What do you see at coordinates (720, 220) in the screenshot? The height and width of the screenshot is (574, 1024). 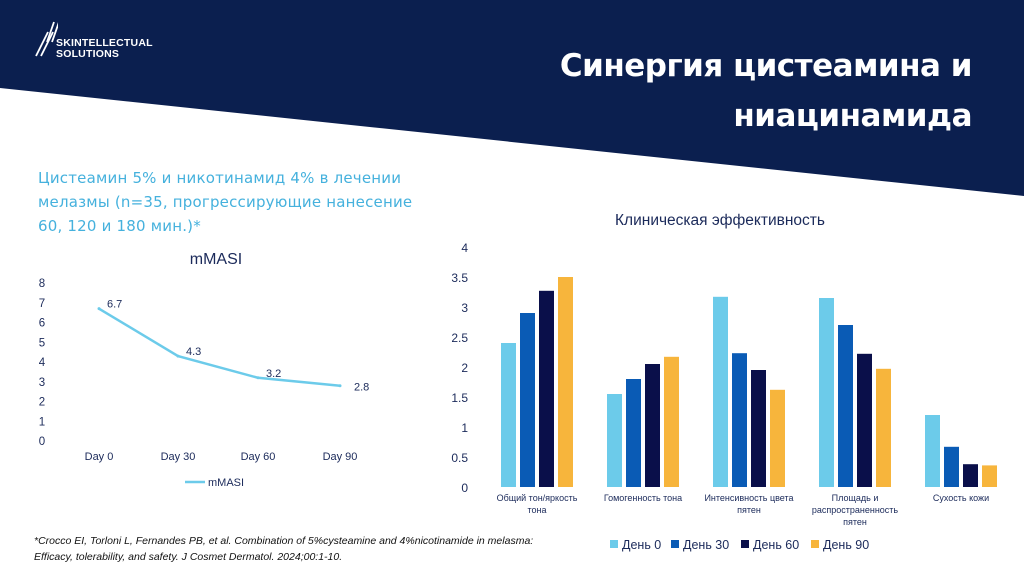 I see `chart-title: Клиническая эффективность` at bounding box center [720, 220].